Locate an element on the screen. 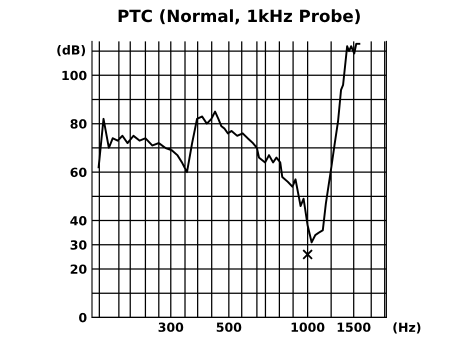 The image size is (460, 345). chart-title: PTC (Normal, 1kHz Probe) is located at coordinates (239, 16).